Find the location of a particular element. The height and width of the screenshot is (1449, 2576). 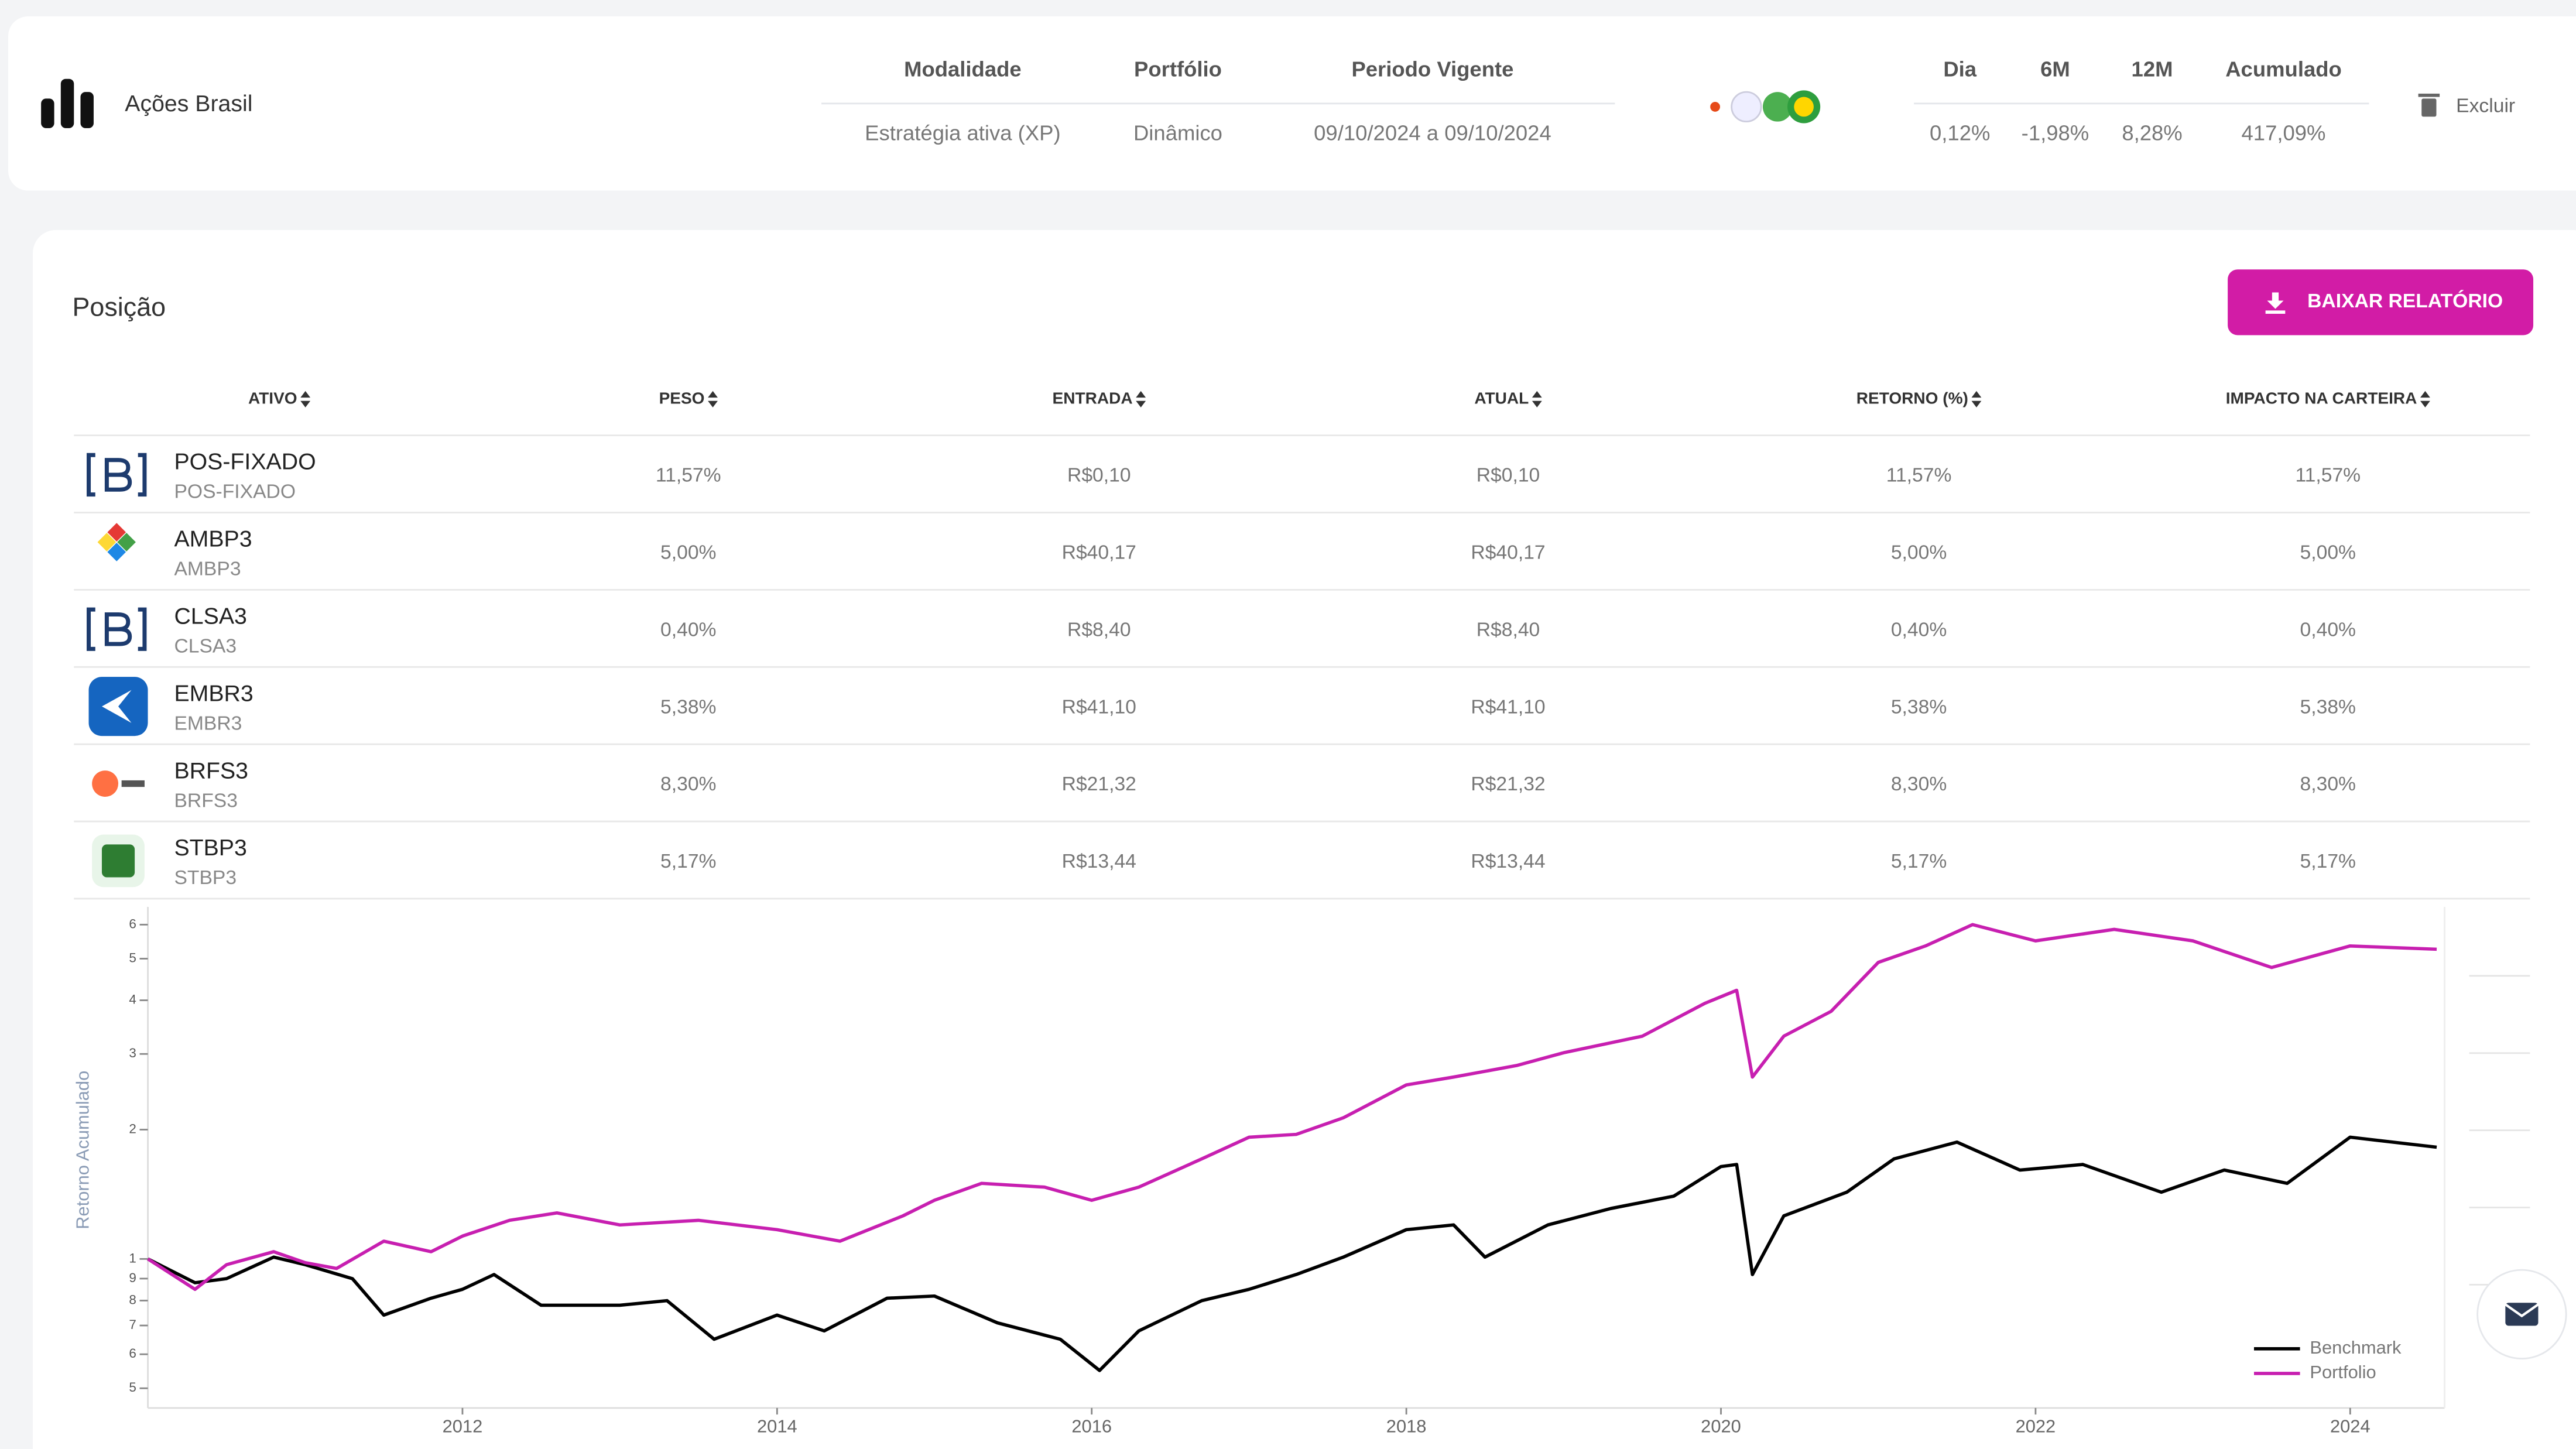

download-icon is located at coordinates (2275, 303).